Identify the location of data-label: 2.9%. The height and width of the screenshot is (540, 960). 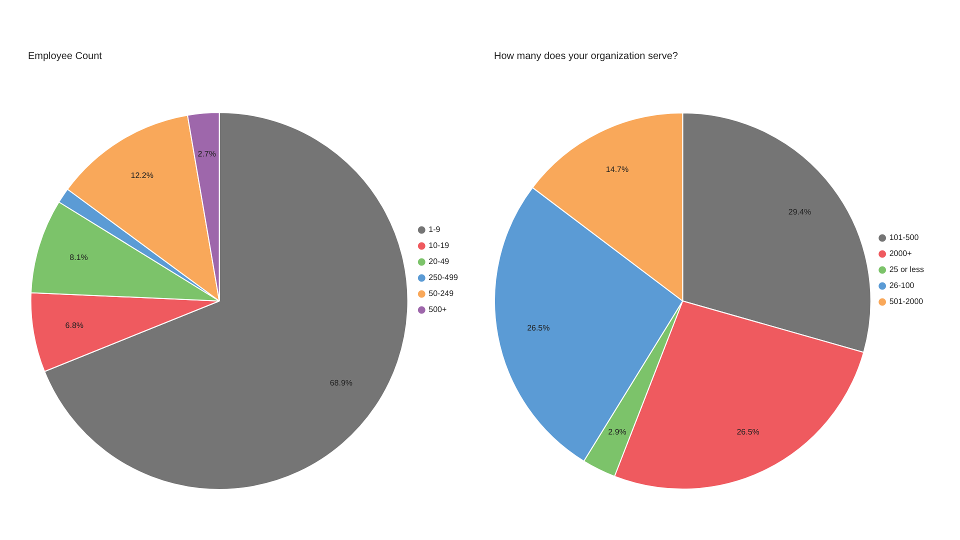
(617, 432).